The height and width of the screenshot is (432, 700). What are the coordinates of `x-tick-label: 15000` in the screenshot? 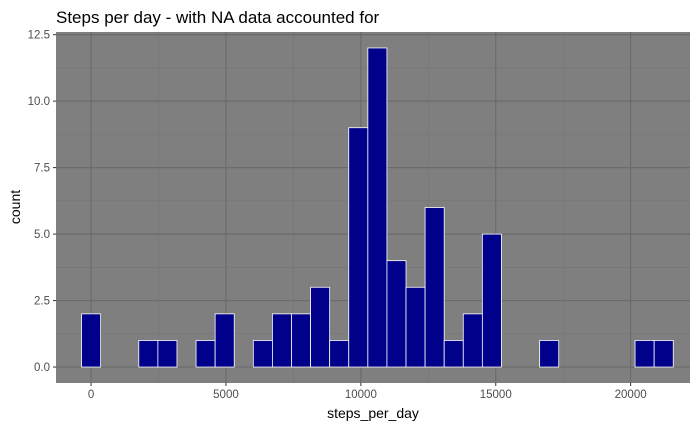 It's located at (496, 395).